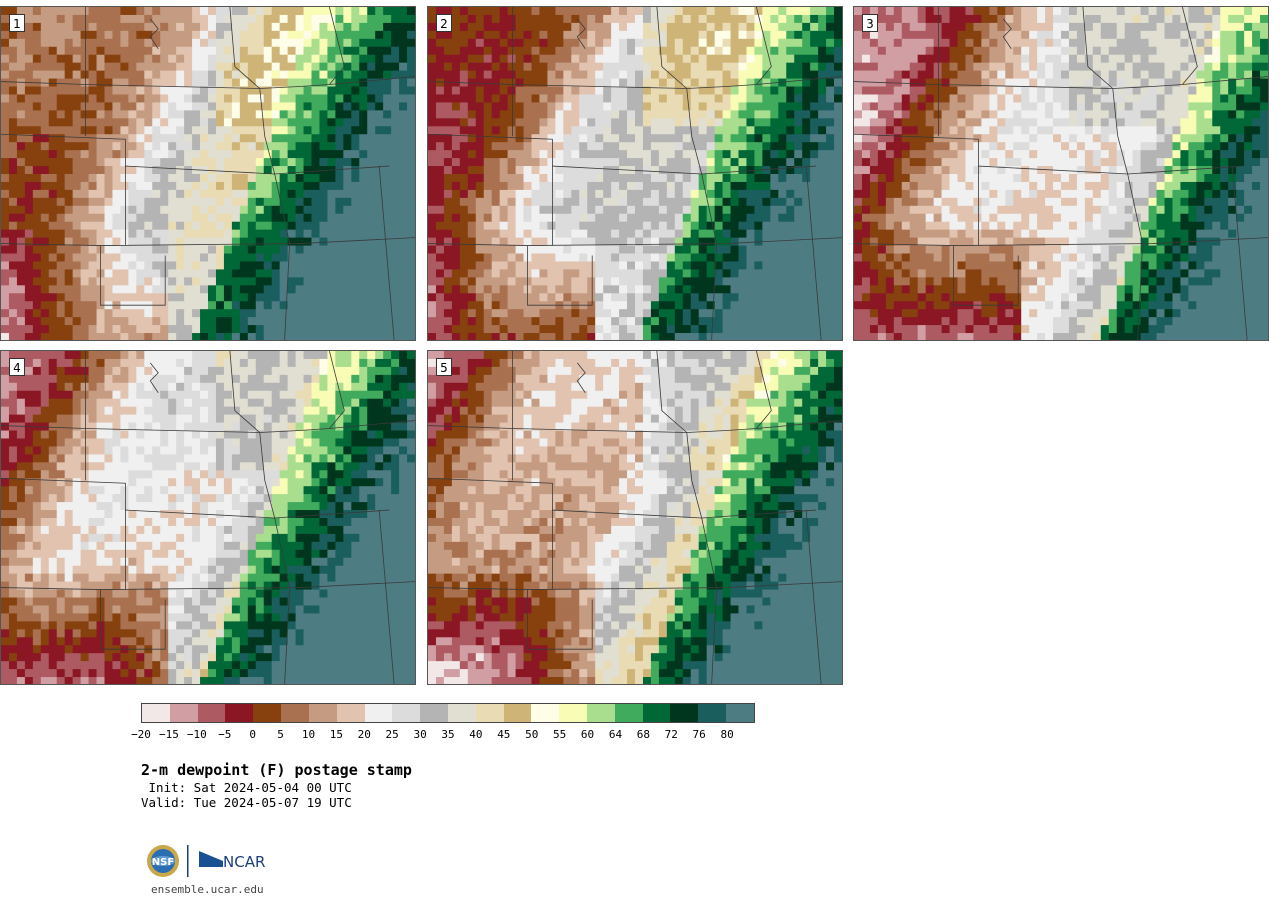 The width and height of the screenshot is (1280, 901). Describe the element at coordinates (587, 734) in the screenshot. I see `colorbar-tick-label: 60` at that location.